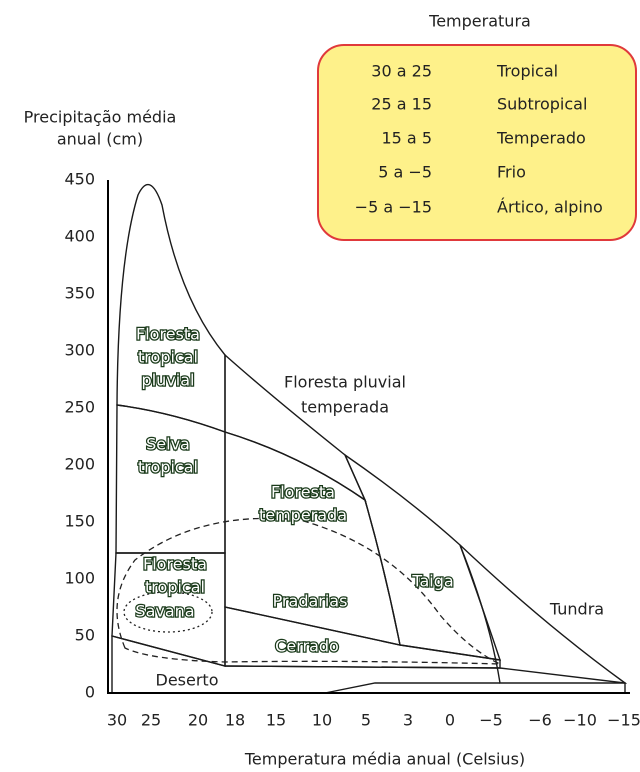 Image resolution: width=640 pixels, height=772 pixels. I want to click on y-tick-label: 100, so click(79, 578).